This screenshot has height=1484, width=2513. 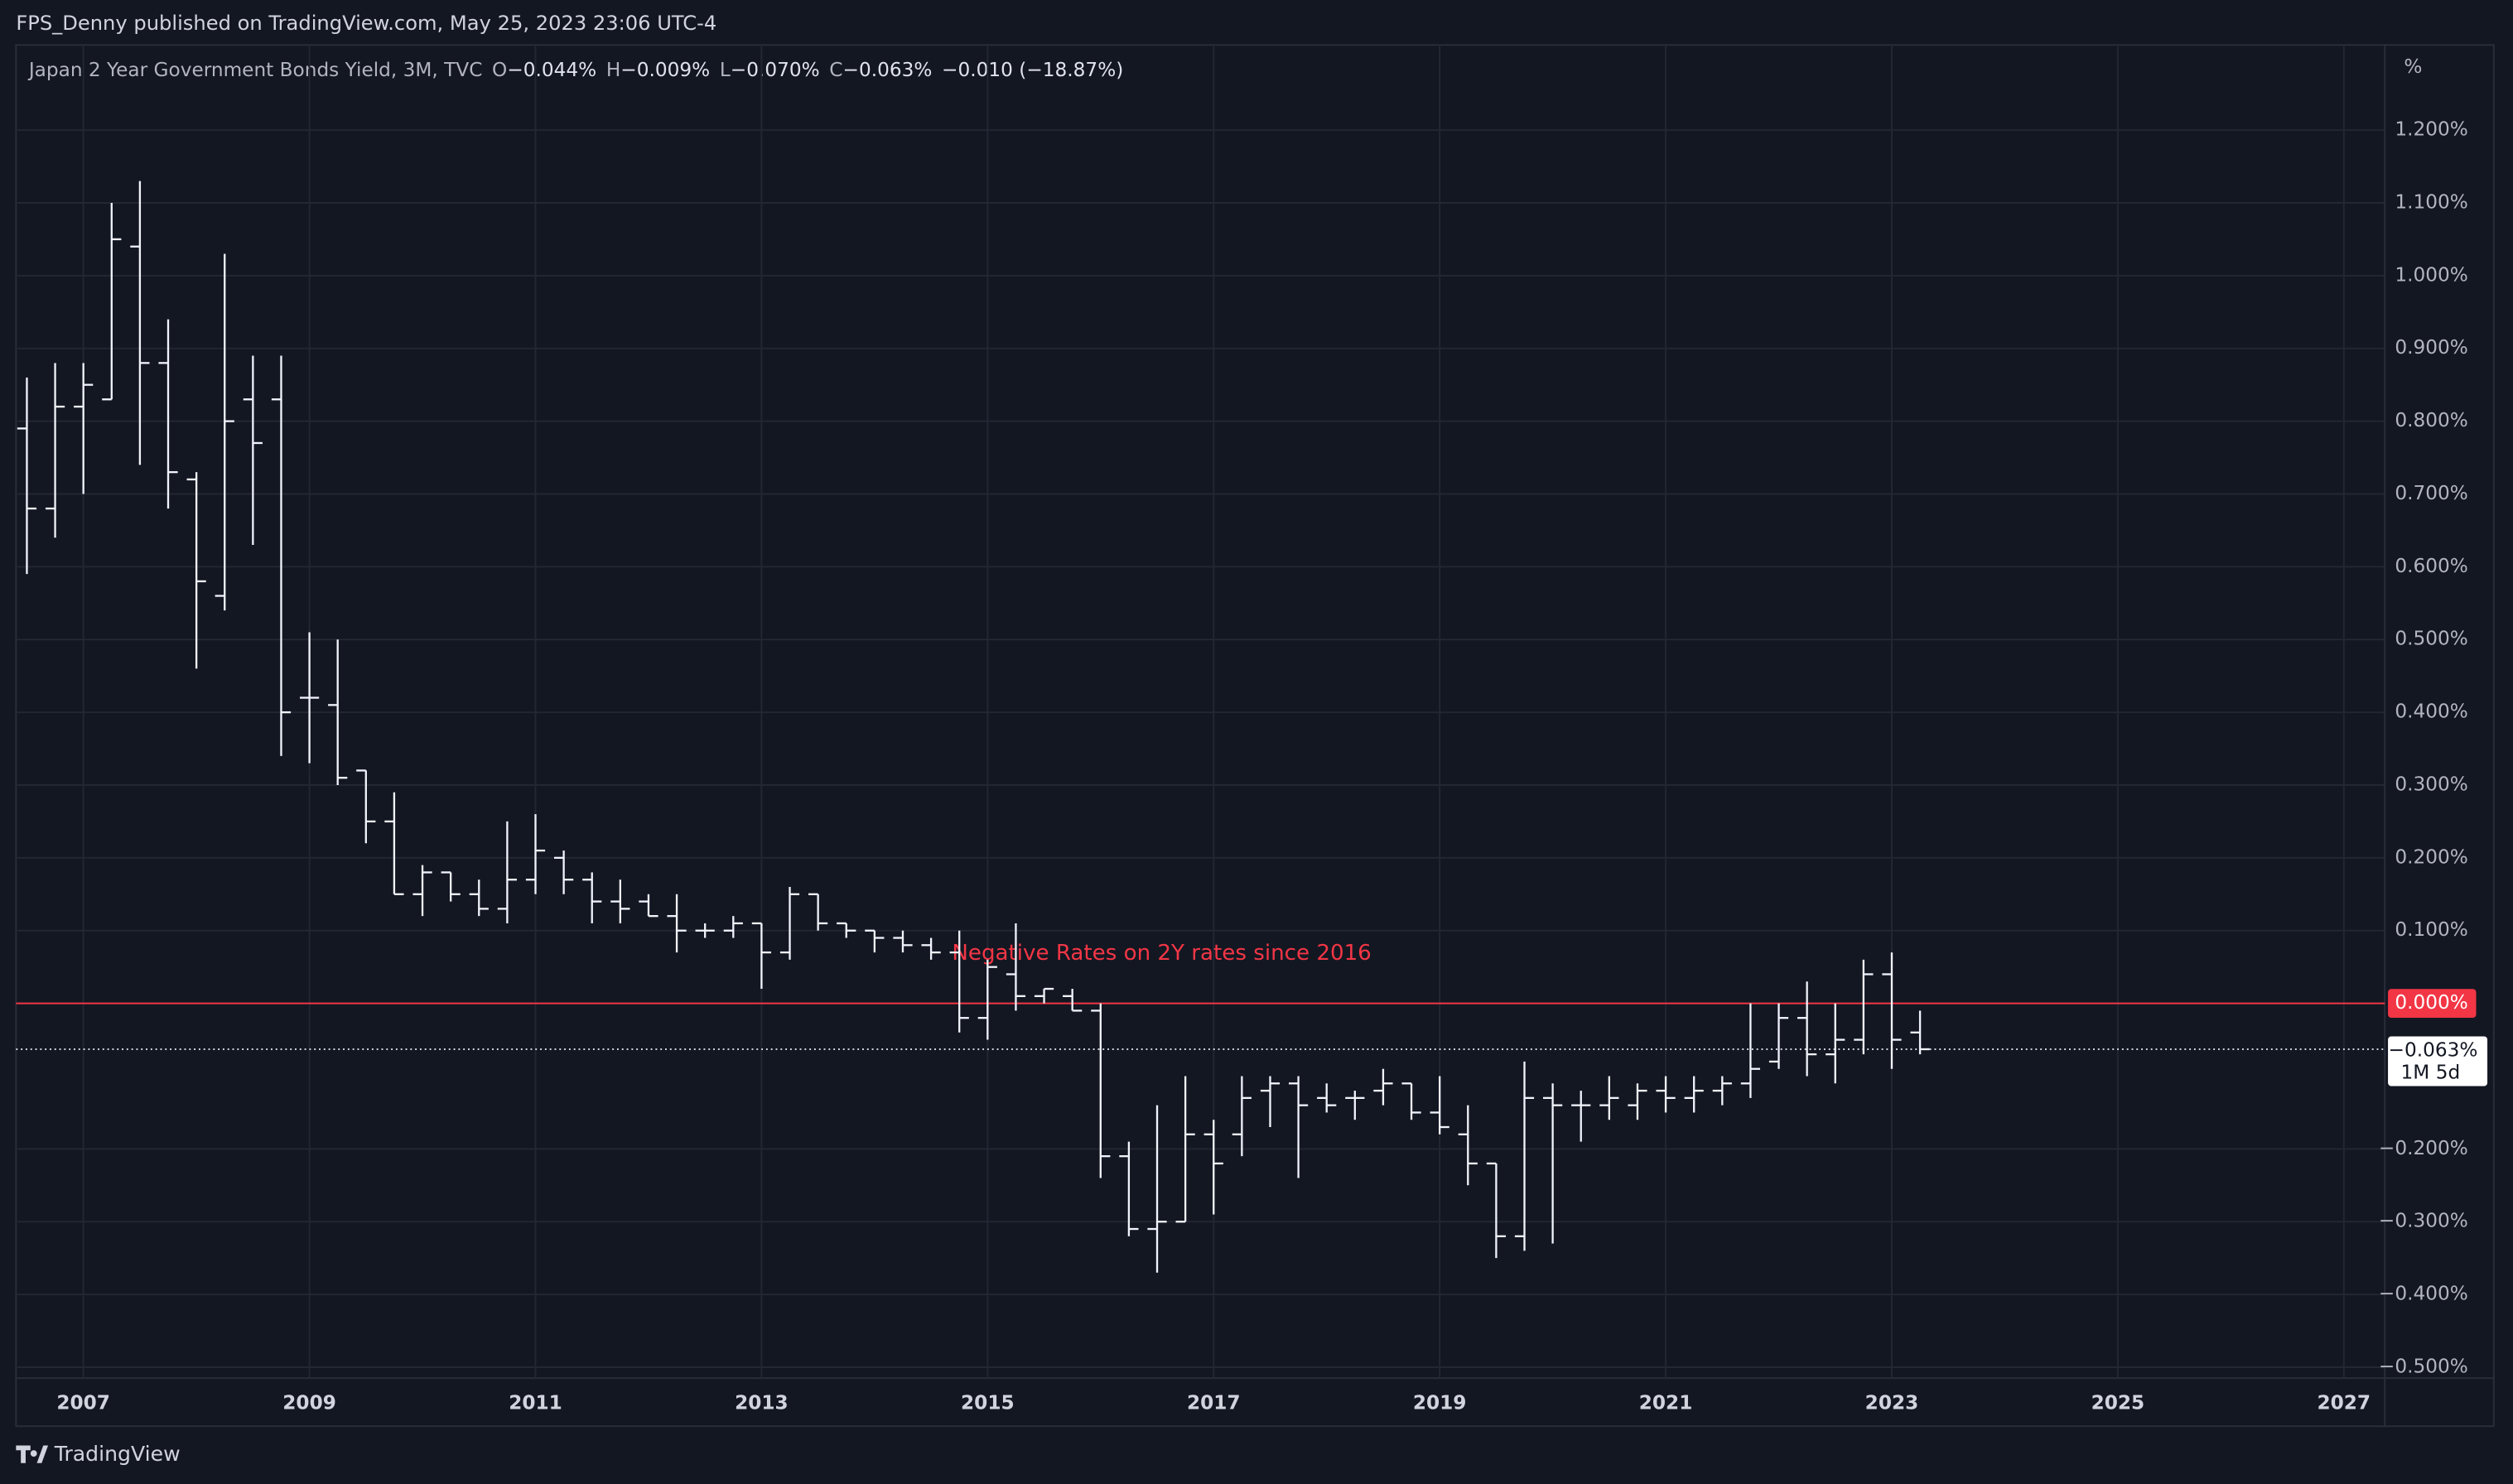 I want to click on logo-mark, so click(x=33, y=1454).